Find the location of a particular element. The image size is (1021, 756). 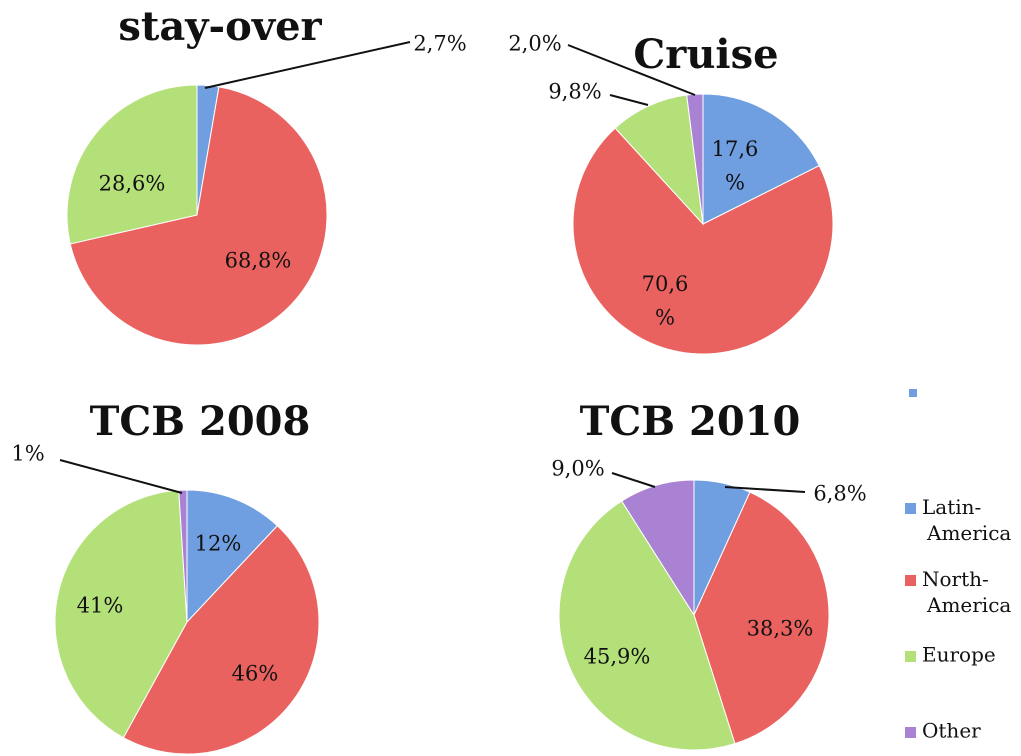

chart-title: TCB 2008 is located at coordinates (200, 421).